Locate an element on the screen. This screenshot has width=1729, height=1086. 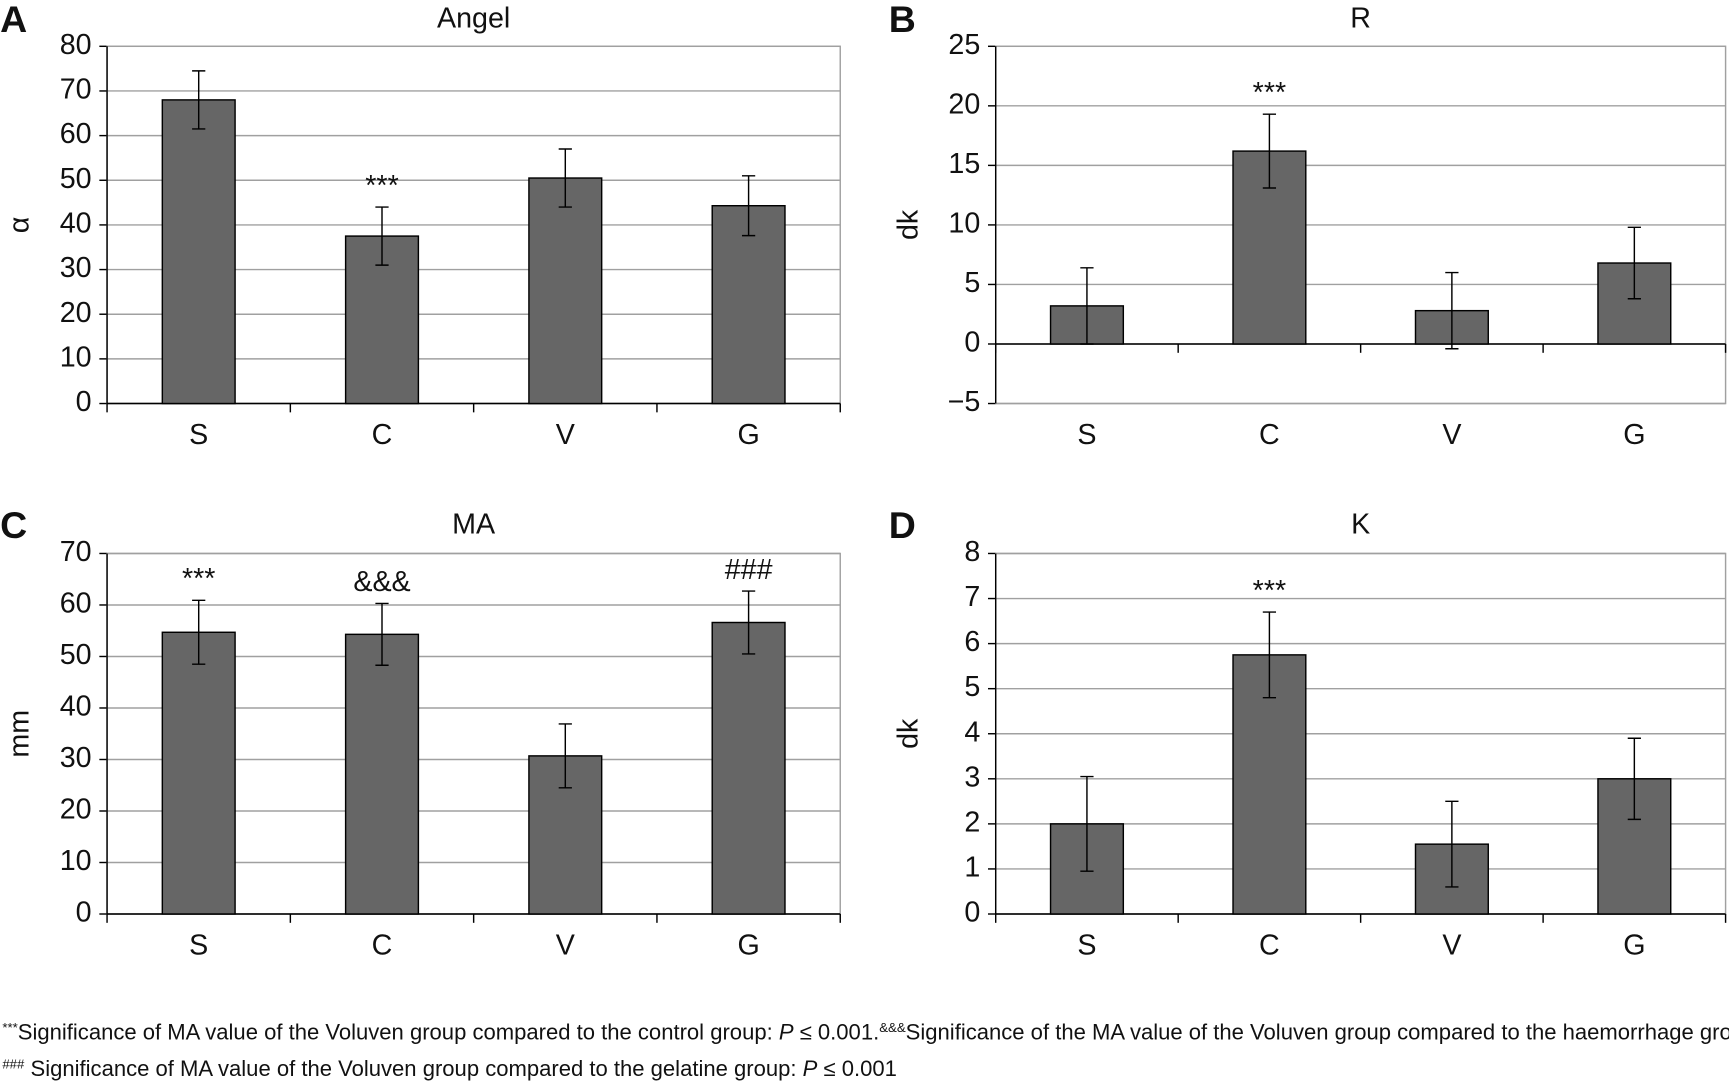
footnote-rest: ≤ 0.001 is located at coordinates (857, 1068).